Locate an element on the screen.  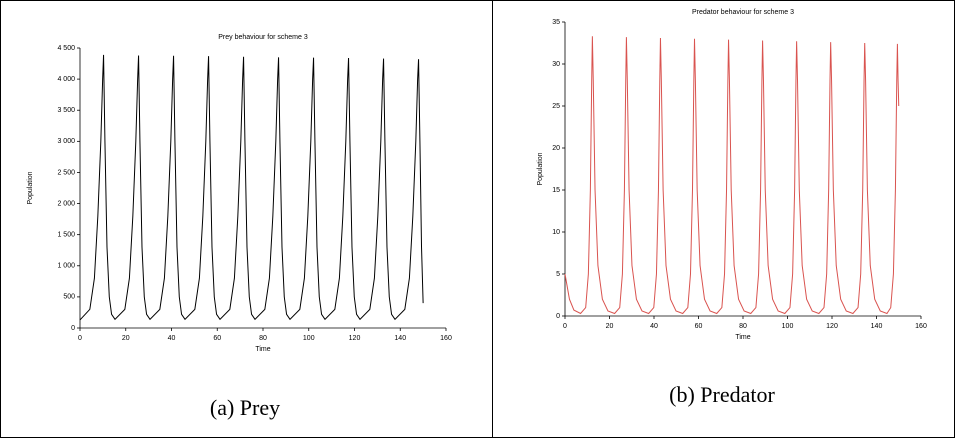
y-tick-label: 2 000 is located at coordinates (66, 203).